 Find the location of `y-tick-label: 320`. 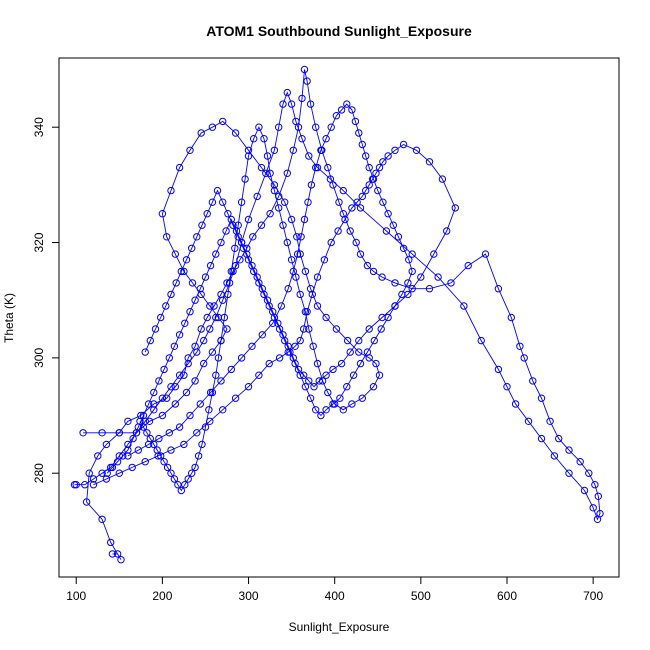

y-tick-label: 320 is located at coordinates (39, 242).